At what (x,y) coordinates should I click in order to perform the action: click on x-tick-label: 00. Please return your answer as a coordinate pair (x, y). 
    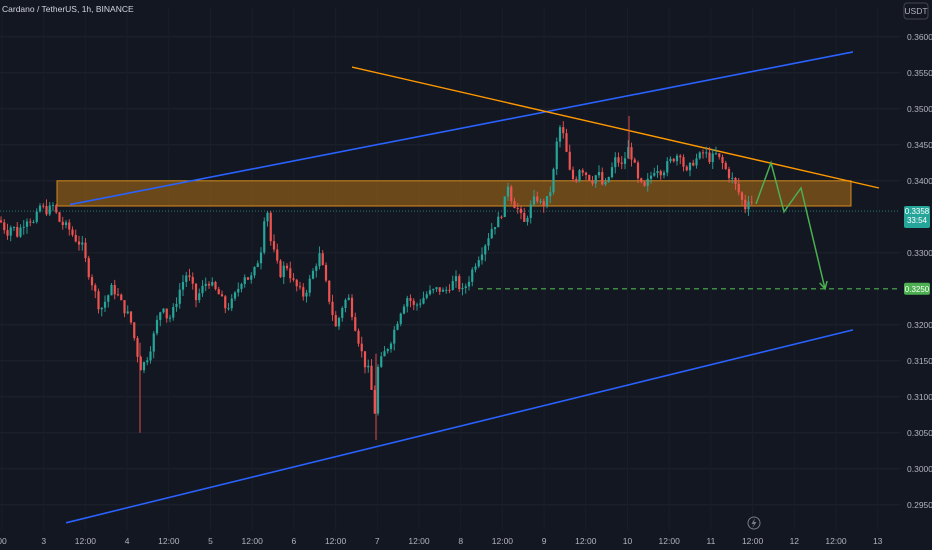
    Looking at the image, I should click on (3, 541).